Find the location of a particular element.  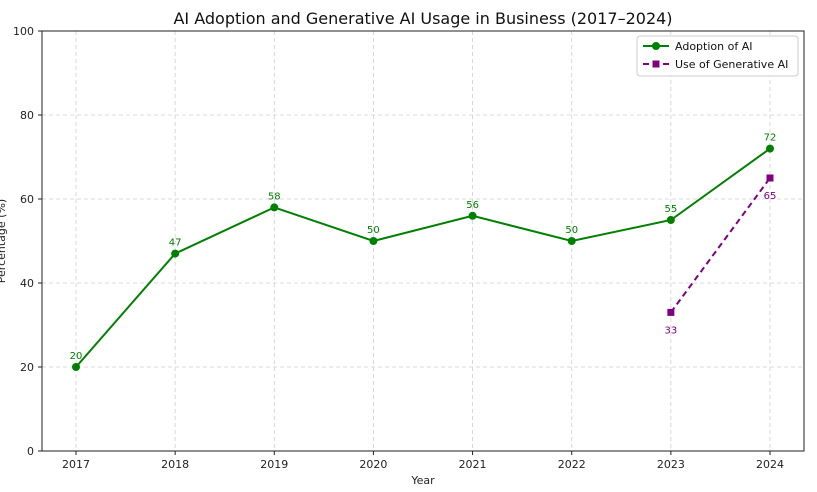

x-tick-label: 2020 is located at coordinates (373, 464).